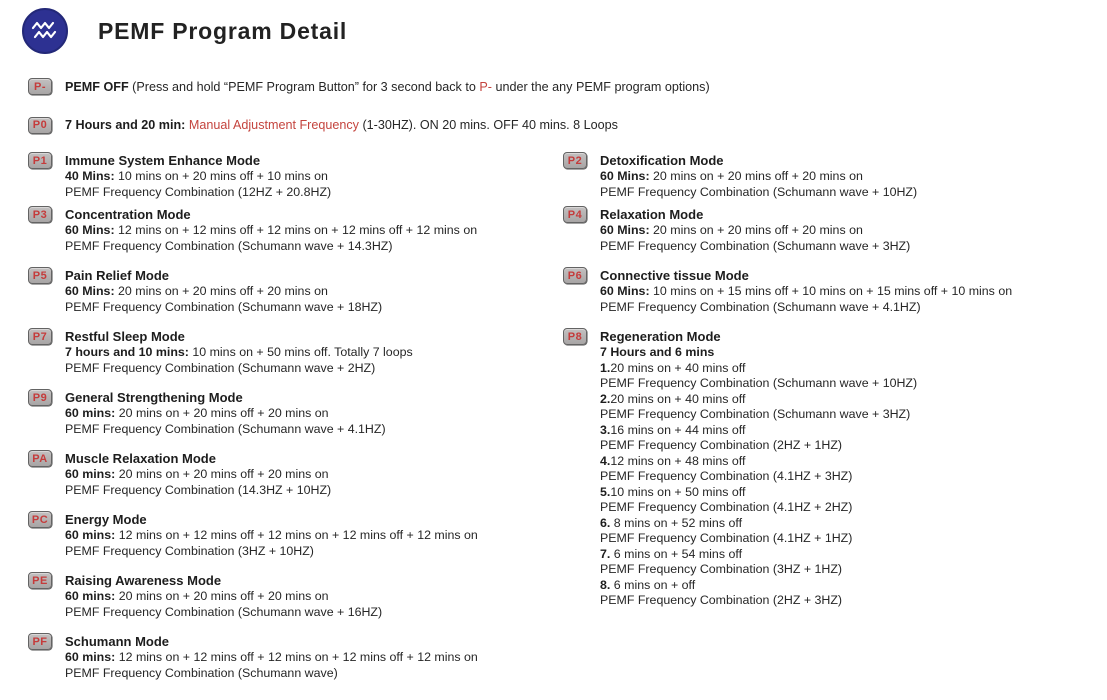 This screenshot has width=1107, height=700. What do you see at coordinates (127, 125) in the screenshot?
I see `text-segment: 7 Hours and 20 min:` at bounding box center [127, 125].